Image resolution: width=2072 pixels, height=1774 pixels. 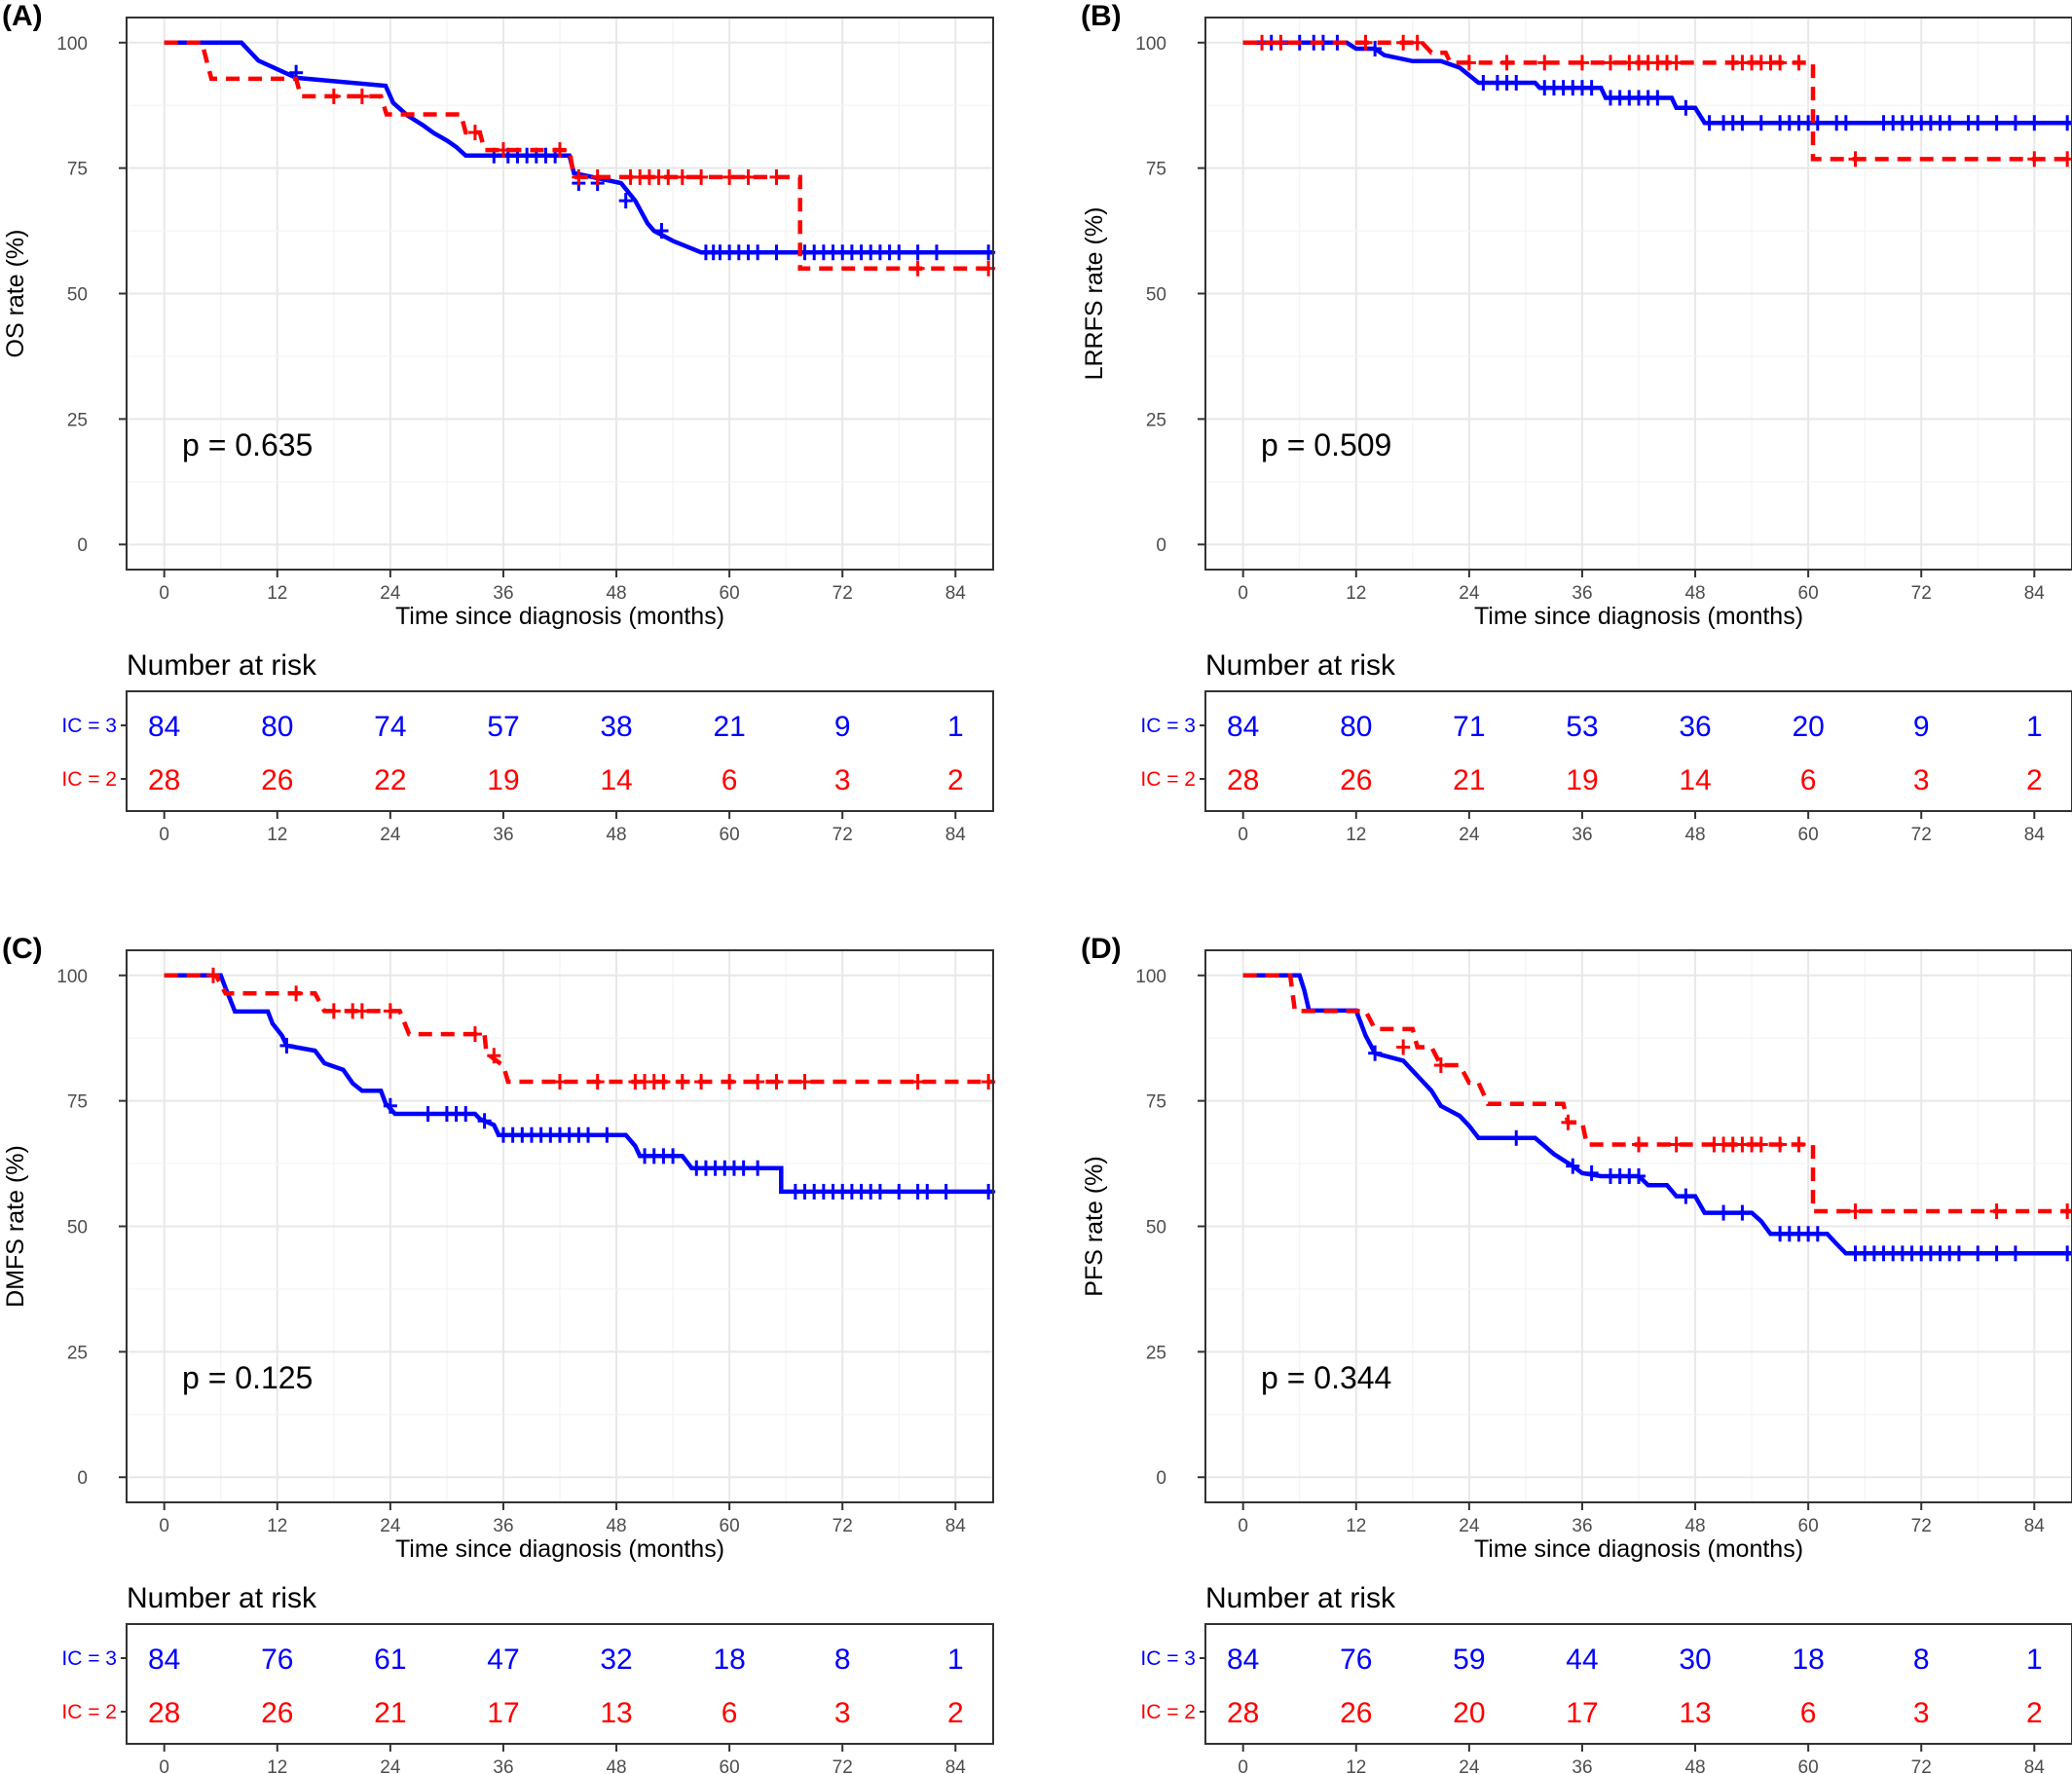 What do you see at coordinates (277, 780) in the screenshot?
I see `risk-count: 26` at bounding box center [277, 780].